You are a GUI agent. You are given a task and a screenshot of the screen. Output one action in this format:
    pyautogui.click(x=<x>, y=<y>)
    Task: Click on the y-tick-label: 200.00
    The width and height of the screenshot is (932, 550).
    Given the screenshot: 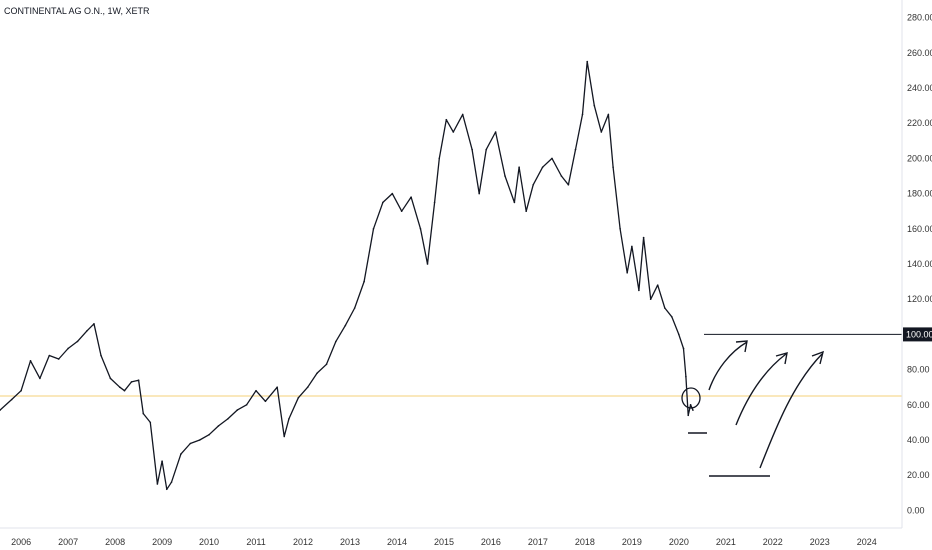 What is the action you would take?
    pyautogui.click(x=919, y=158)
    